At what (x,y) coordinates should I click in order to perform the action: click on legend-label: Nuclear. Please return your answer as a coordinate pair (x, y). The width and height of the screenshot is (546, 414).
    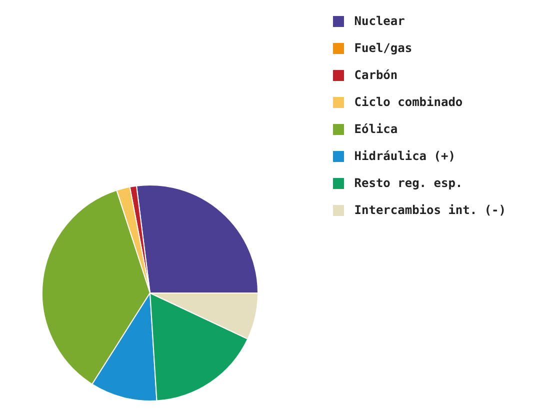
    Looking at the image, I should click on (379, 21).